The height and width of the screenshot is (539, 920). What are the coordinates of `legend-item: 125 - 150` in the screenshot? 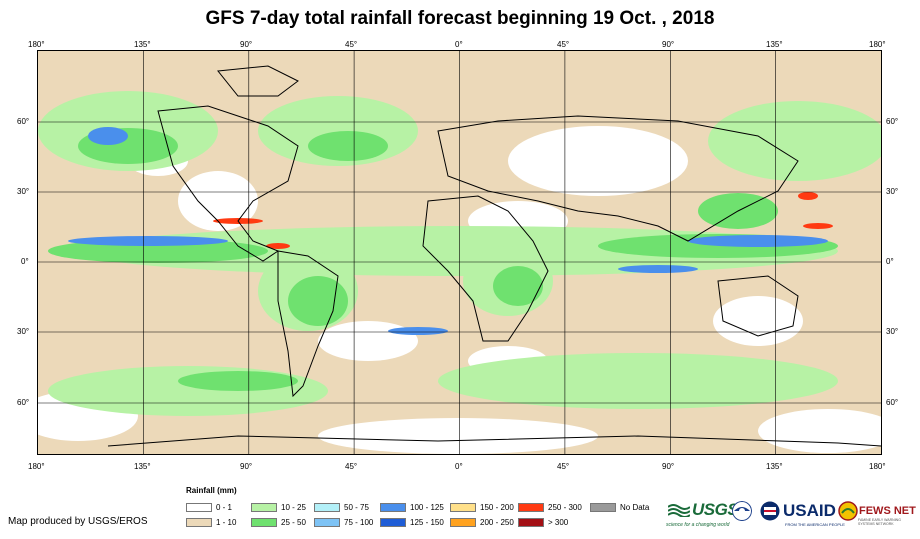 It's located at (412, 522).